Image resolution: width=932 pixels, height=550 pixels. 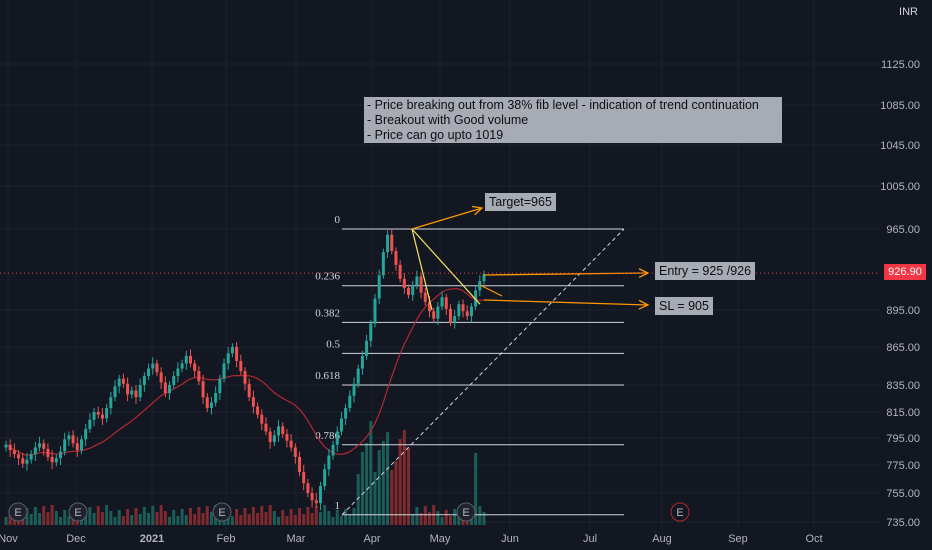 I want to click on fib-level-label: 0.618, so click(x=327, y=376).